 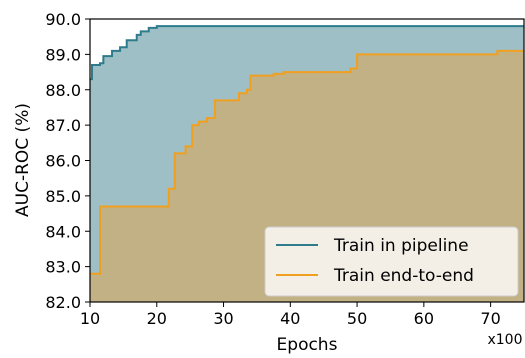 I want to click on x-tick-label: 50, so click(x=357, y=318).